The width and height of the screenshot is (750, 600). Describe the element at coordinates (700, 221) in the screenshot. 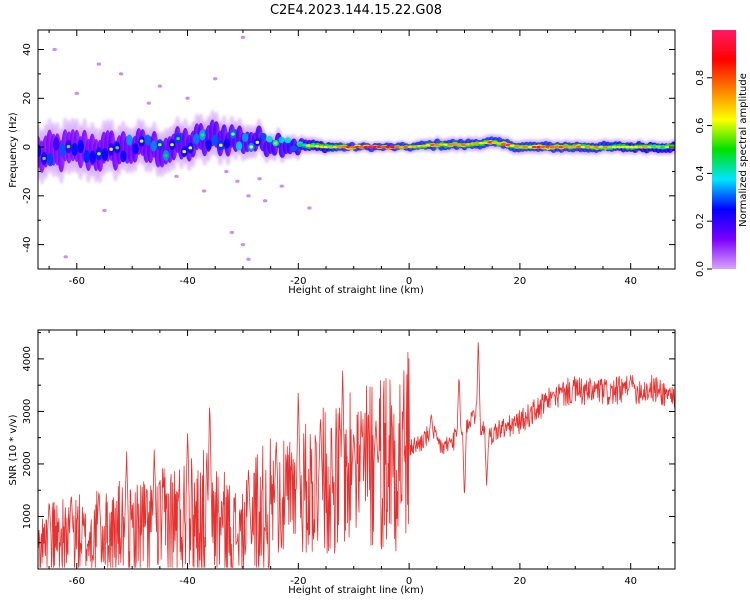

I see `colorbar-tick-label: 0.2` at that location.